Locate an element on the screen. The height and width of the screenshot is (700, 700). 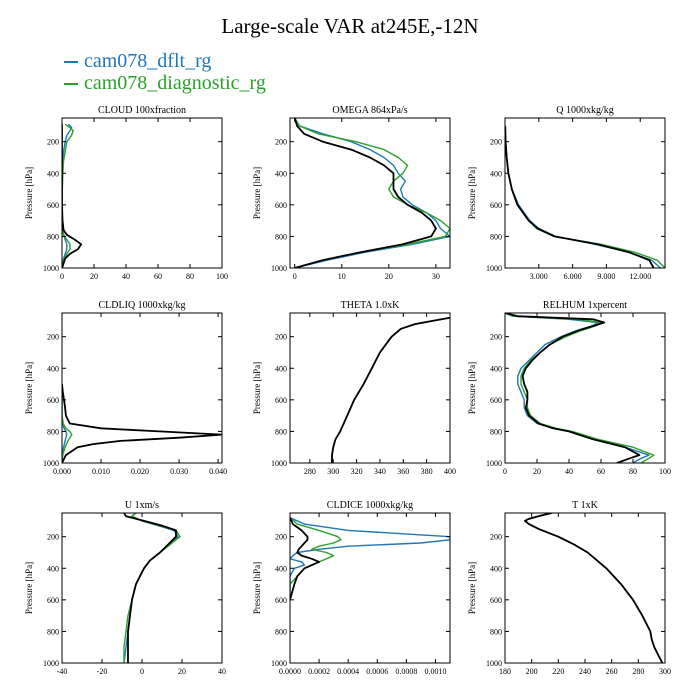
x-tick-label: 12.000 is located at coordinates (640, 276).